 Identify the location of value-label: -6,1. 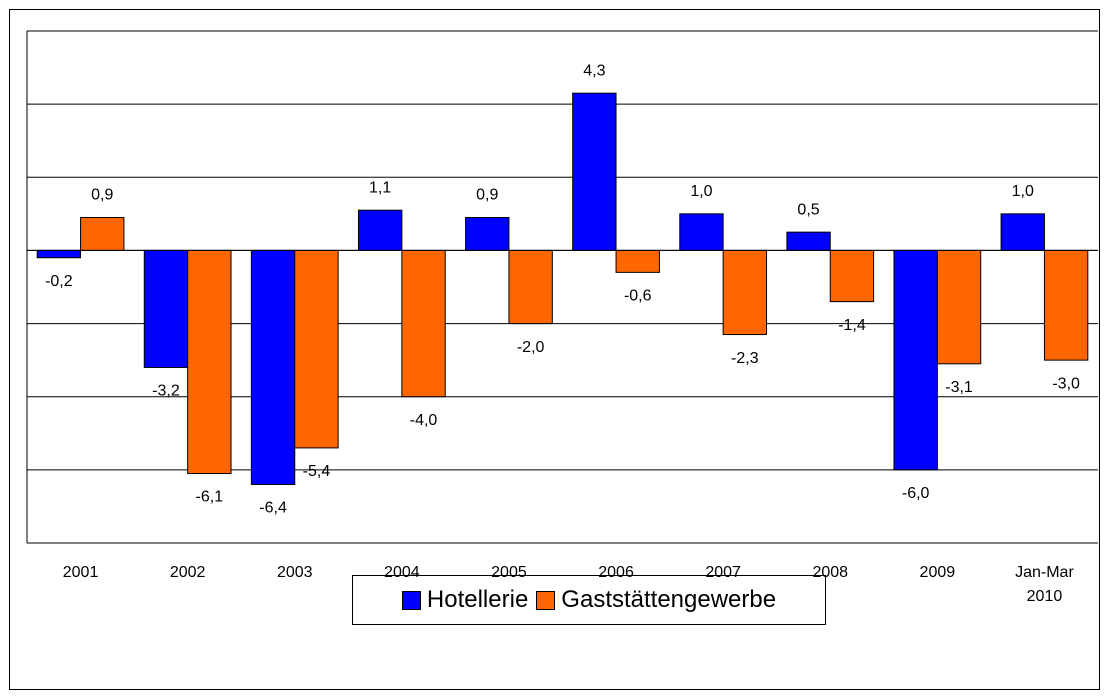
(210, 497).